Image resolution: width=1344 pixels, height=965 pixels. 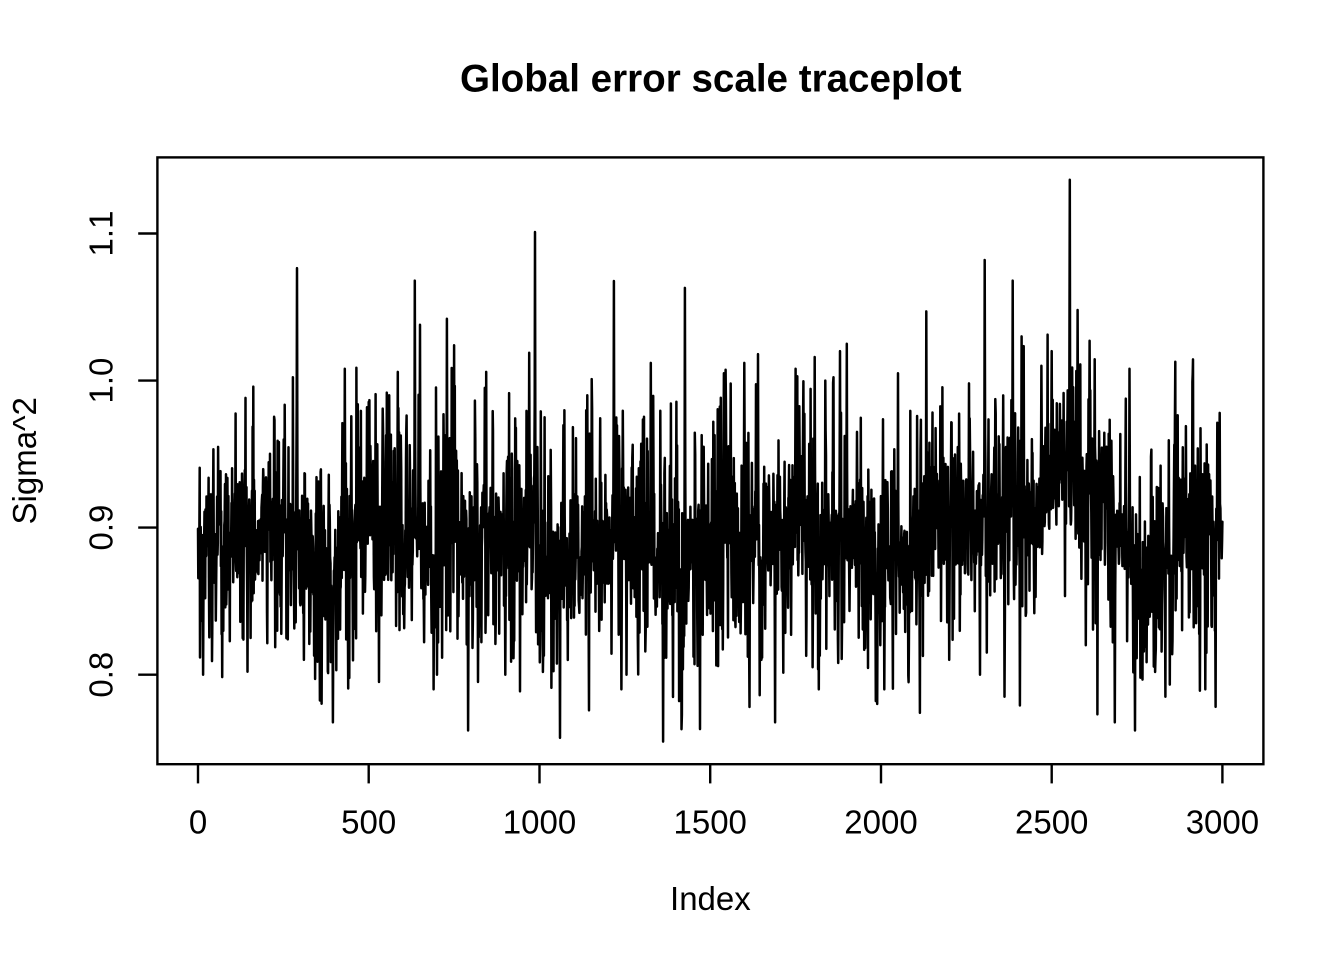 What do you see at coordinates (101, 381) in the screenshot?
I see `svg-text: 1.0` at bounding box center [101, 381].